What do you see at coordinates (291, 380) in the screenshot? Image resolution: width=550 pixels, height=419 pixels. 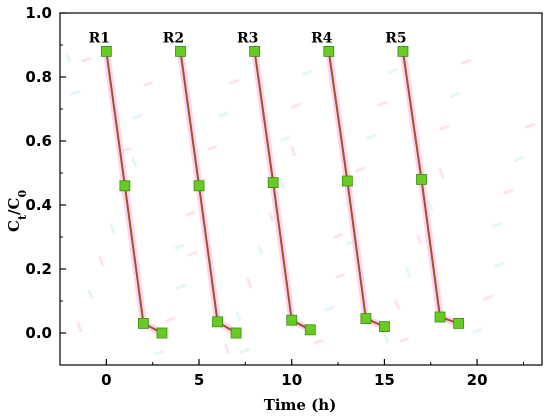 I see `x-tick-label: 10` at bounding box center [291, 380].